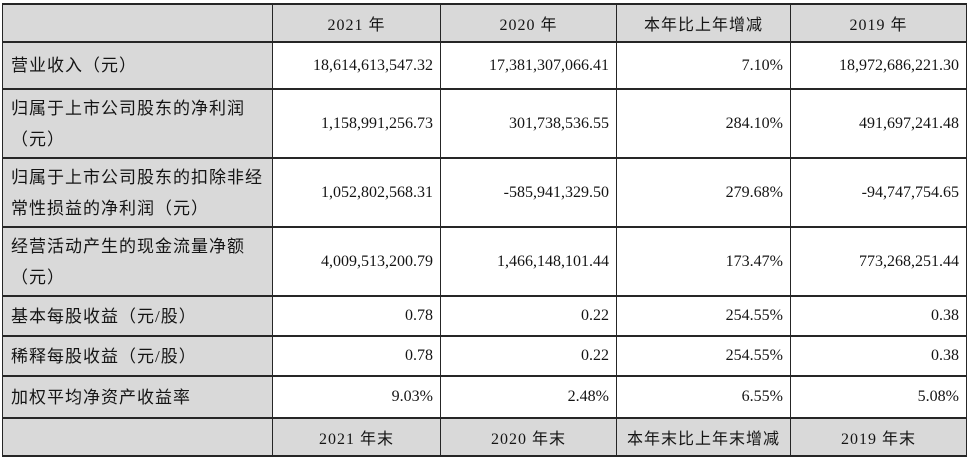  What do you see at coordinates (878, 123) in the screenshot?
I see `net-profit-2019: 491,697,241.48` at bounding box center [878, 123].